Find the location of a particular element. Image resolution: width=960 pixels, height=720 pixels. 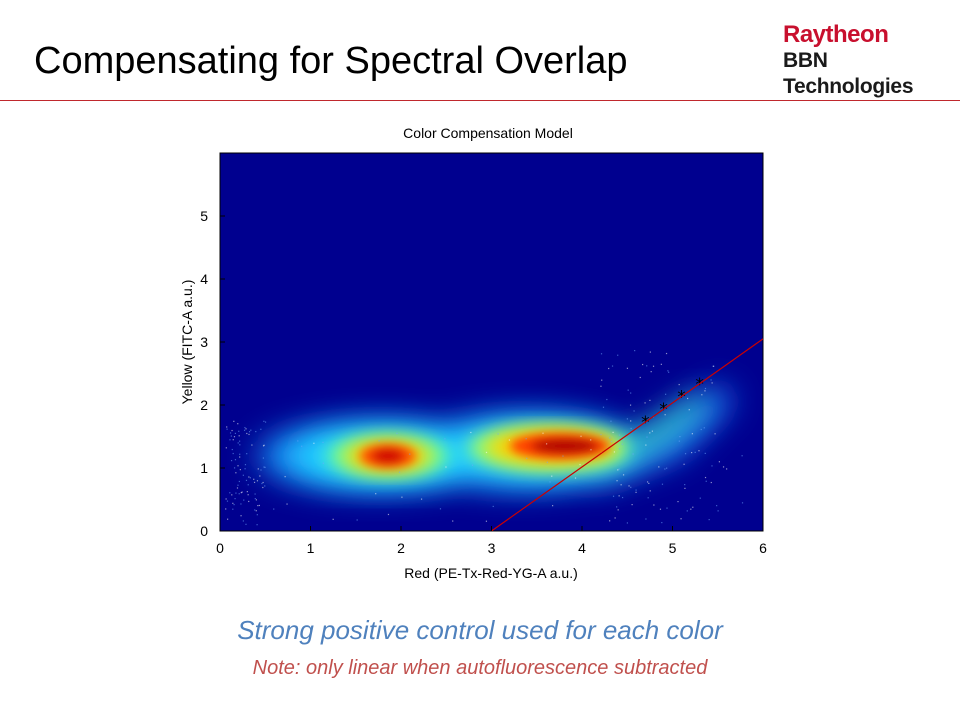

density-peak-left is located at coordinates (388, 456).